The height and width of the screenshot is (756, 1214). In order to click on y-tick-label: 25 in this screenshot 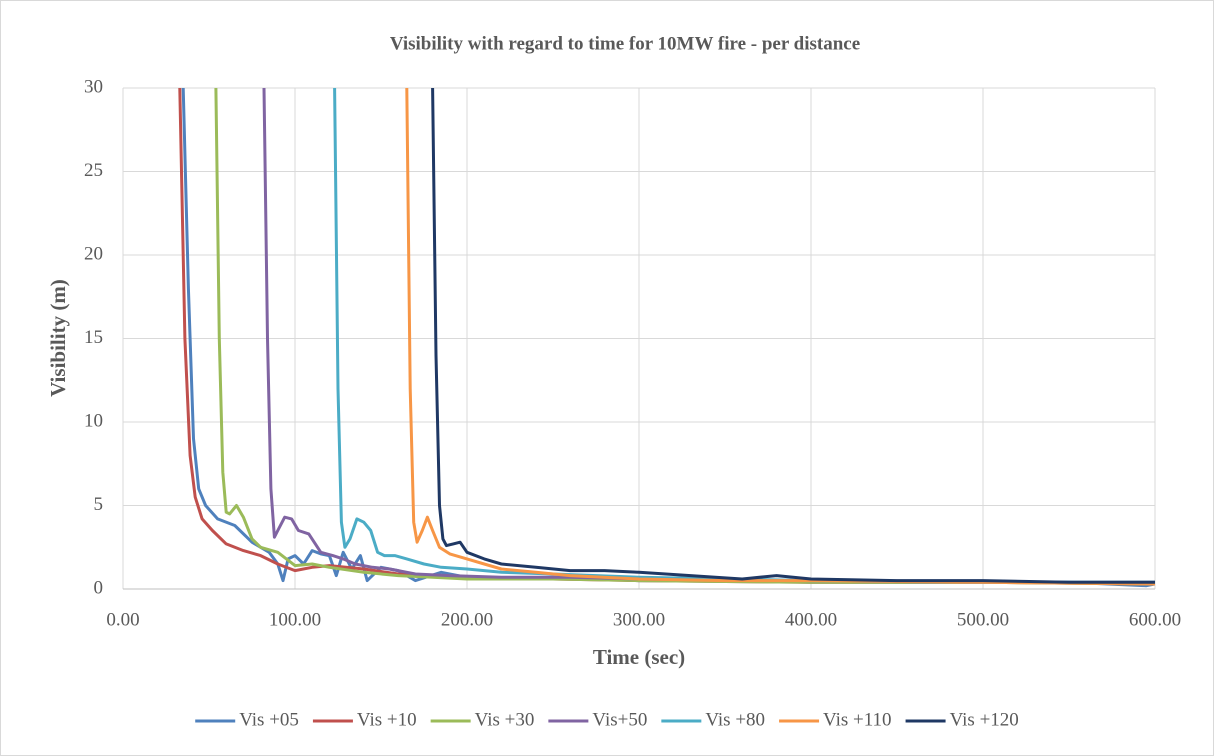, I will do `click(93, 170)`.